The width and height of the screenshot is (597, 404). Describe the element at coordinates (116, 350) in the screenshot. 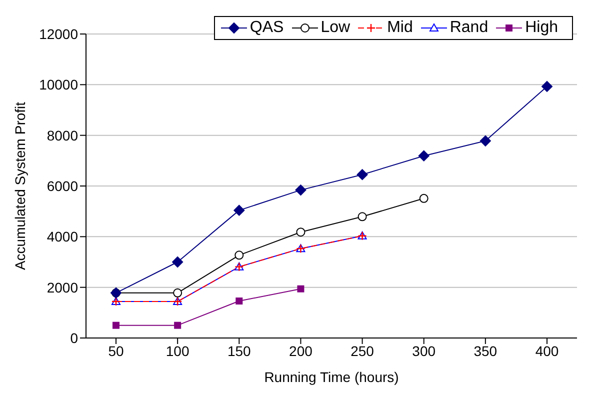

I see `x-tick-label: 50` at that location.